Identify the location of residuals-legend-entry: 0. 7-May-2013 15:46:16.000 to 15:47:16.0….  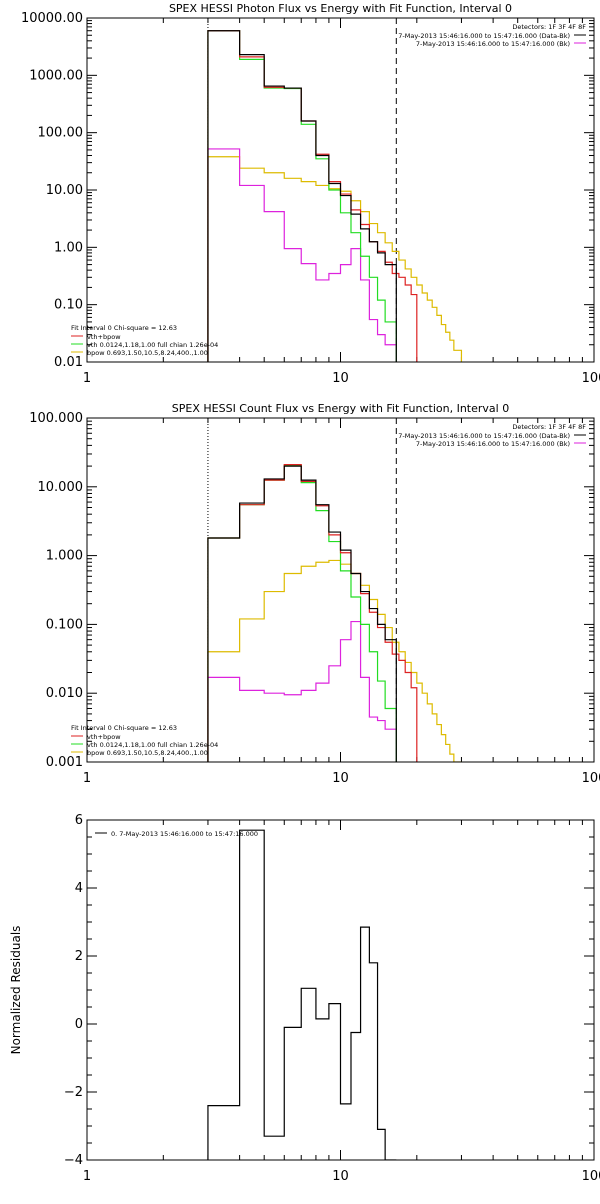
(184, 834).